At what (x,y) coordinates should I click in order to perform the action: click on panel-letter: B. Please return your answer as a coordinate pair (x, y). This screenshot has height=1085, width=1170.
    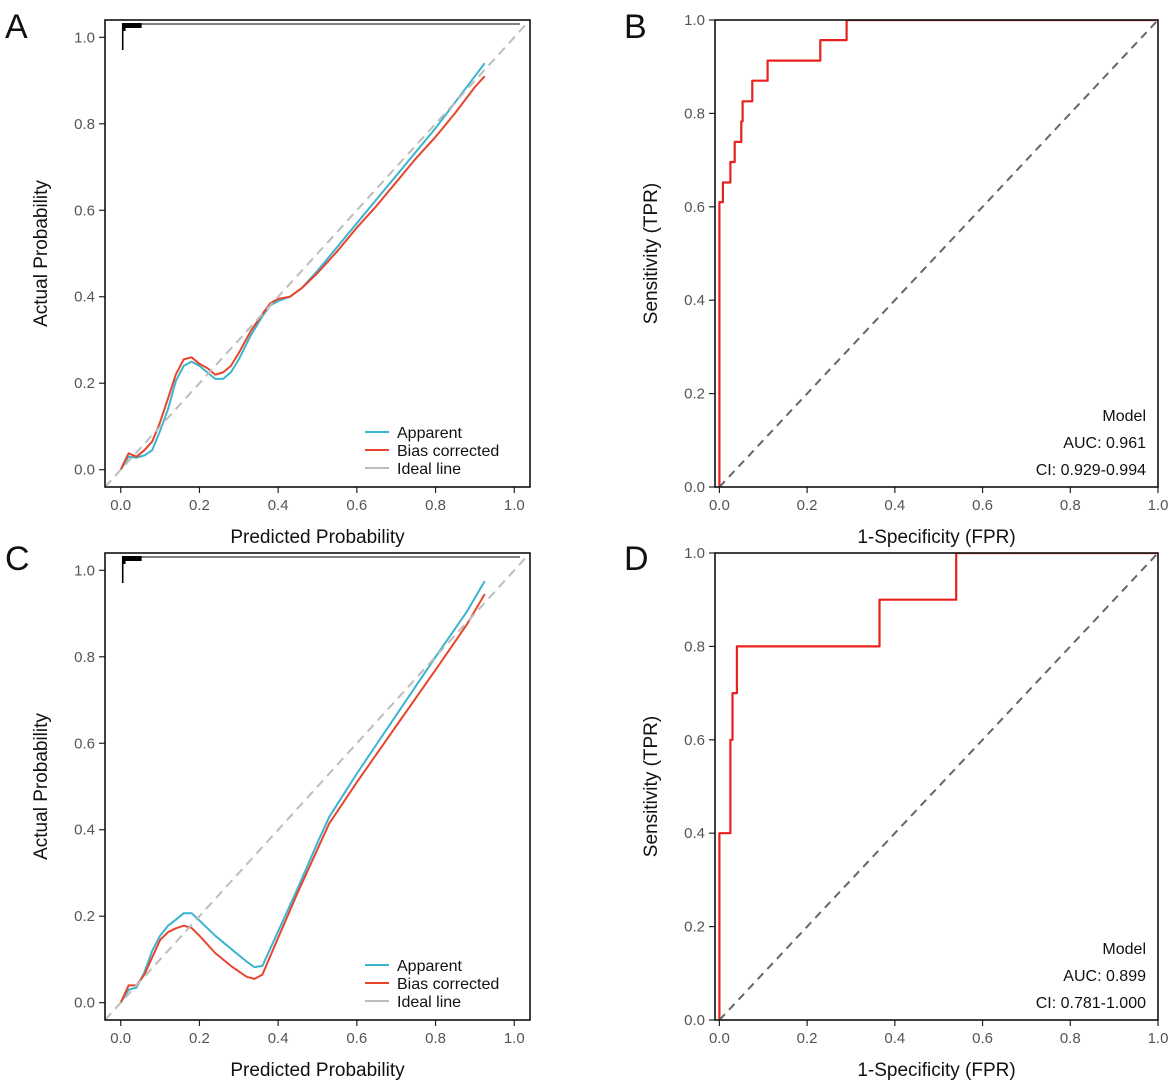
    Looking at the image, I should click on (635, 27).